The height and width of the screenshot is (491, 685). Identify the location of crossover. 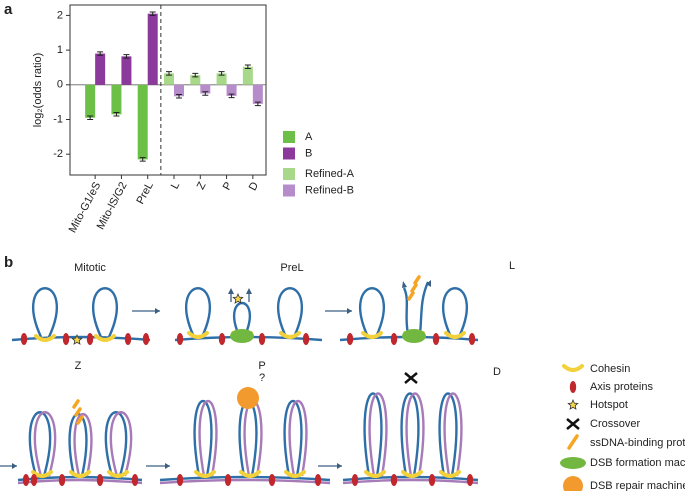
(411, 378).